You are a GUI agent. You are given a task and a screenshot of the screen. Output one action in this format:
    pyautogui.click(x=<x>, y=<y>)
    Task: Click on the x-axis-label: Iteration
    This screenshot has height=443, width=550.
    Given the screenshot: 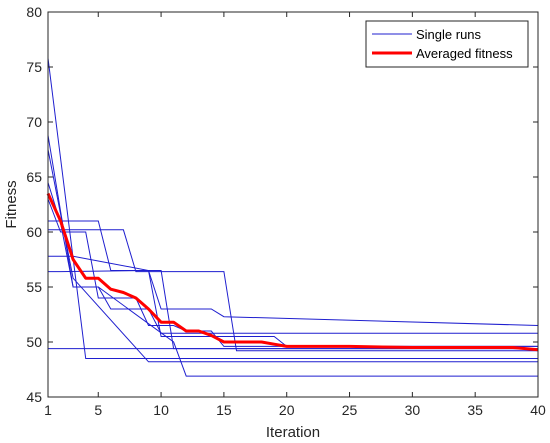 What is the action you would take?
    pyautogui.click(x=293, y=432)
    